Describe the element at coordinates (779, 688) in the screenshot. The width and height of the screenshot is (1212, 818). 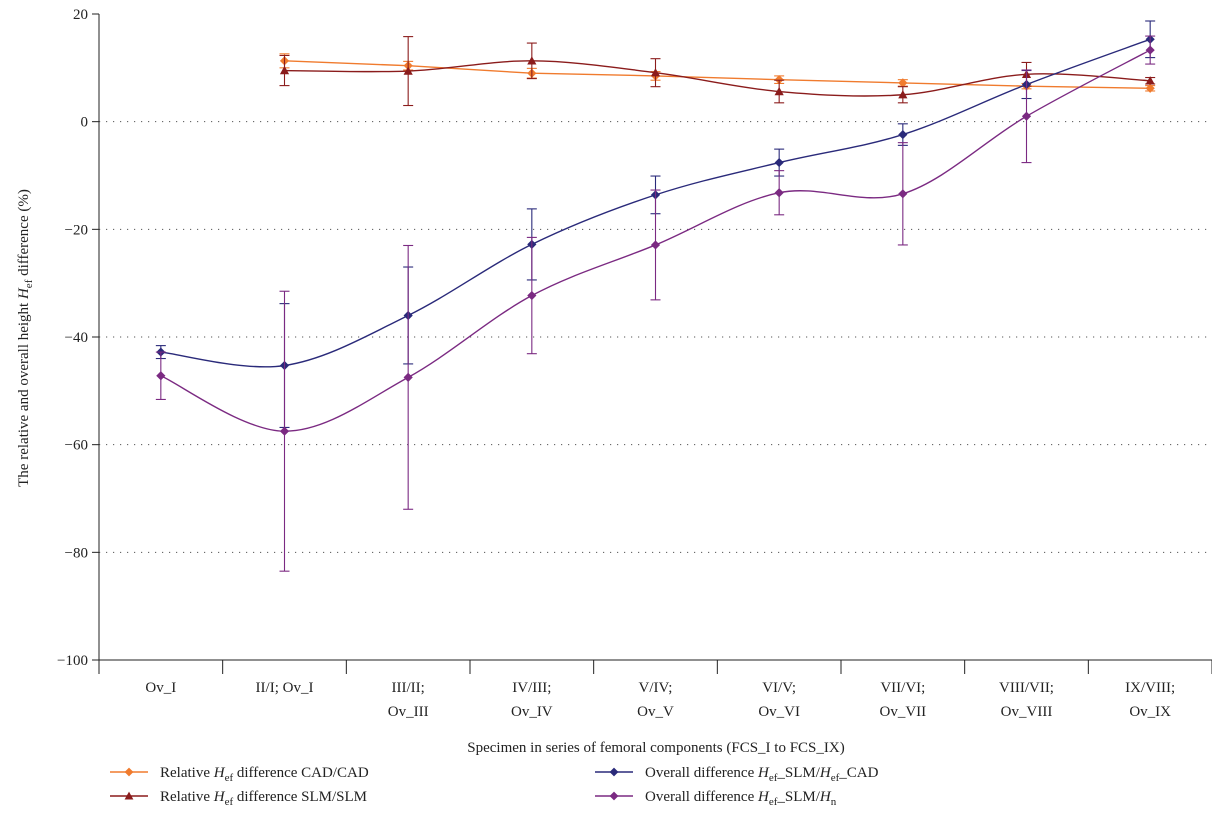
I see `x-tick-line: VI/V;` at that location.